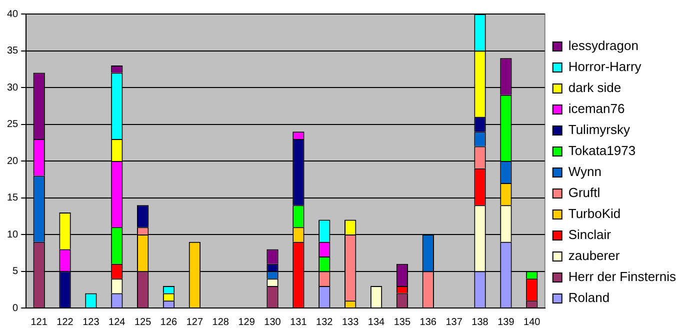 The width and height of the screenshot is (690, 335). Describe the element at coordinates (247, 322) in the screenshot. I see `x-tick-label: 129` at that location.